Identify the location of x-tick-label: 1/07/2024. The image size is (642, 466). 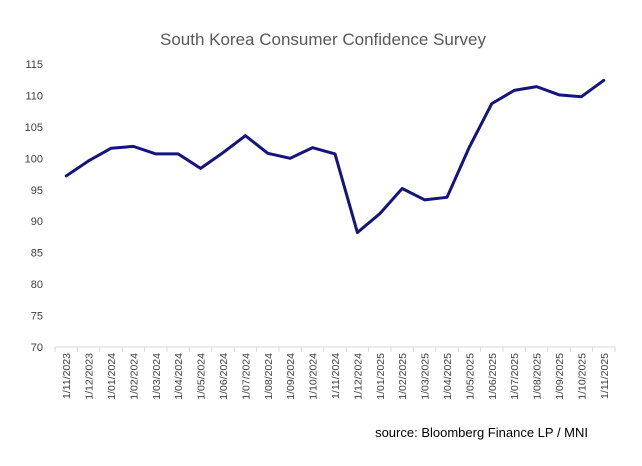
(246, 376).